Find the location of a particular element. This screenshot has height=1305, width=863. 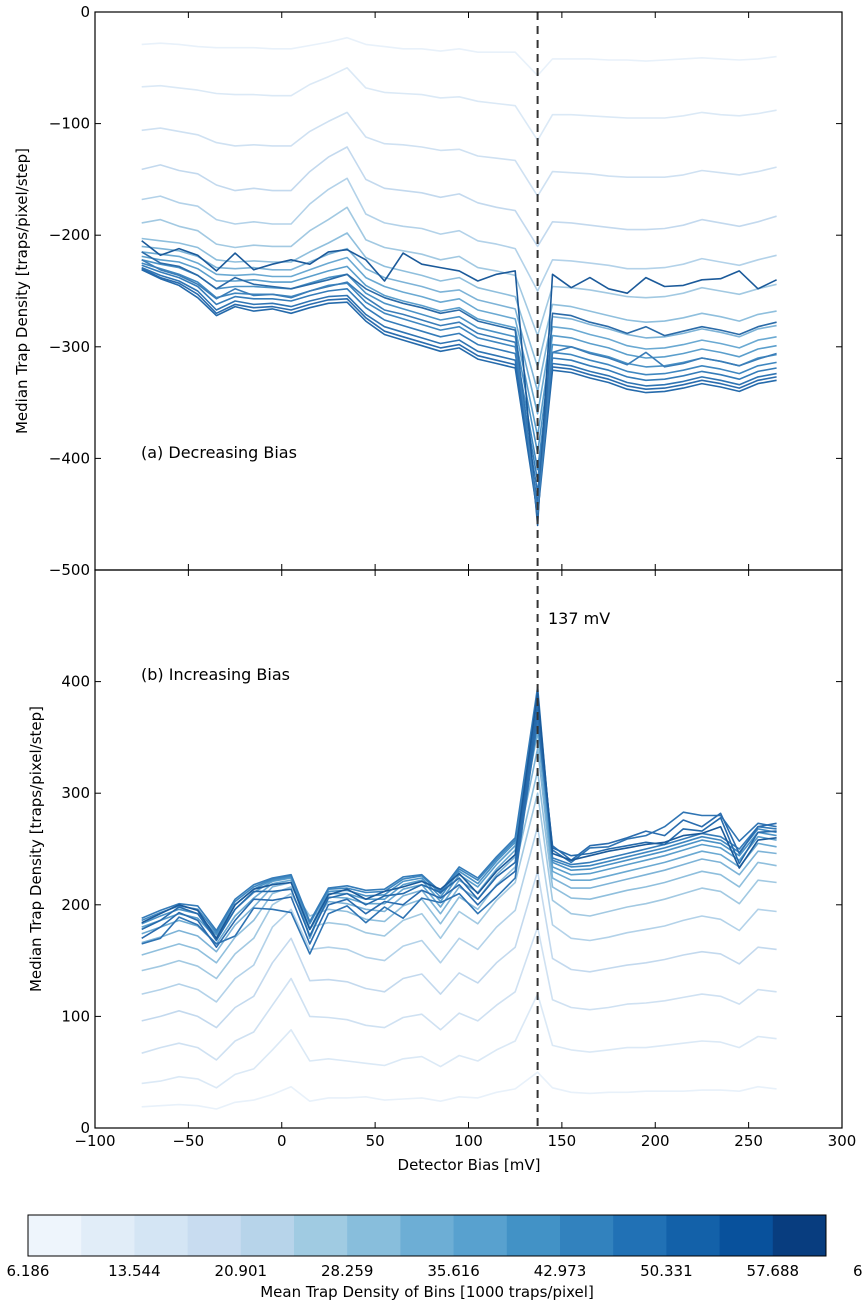

x-tick-label: 300 is located at coordinates (842, 1141).